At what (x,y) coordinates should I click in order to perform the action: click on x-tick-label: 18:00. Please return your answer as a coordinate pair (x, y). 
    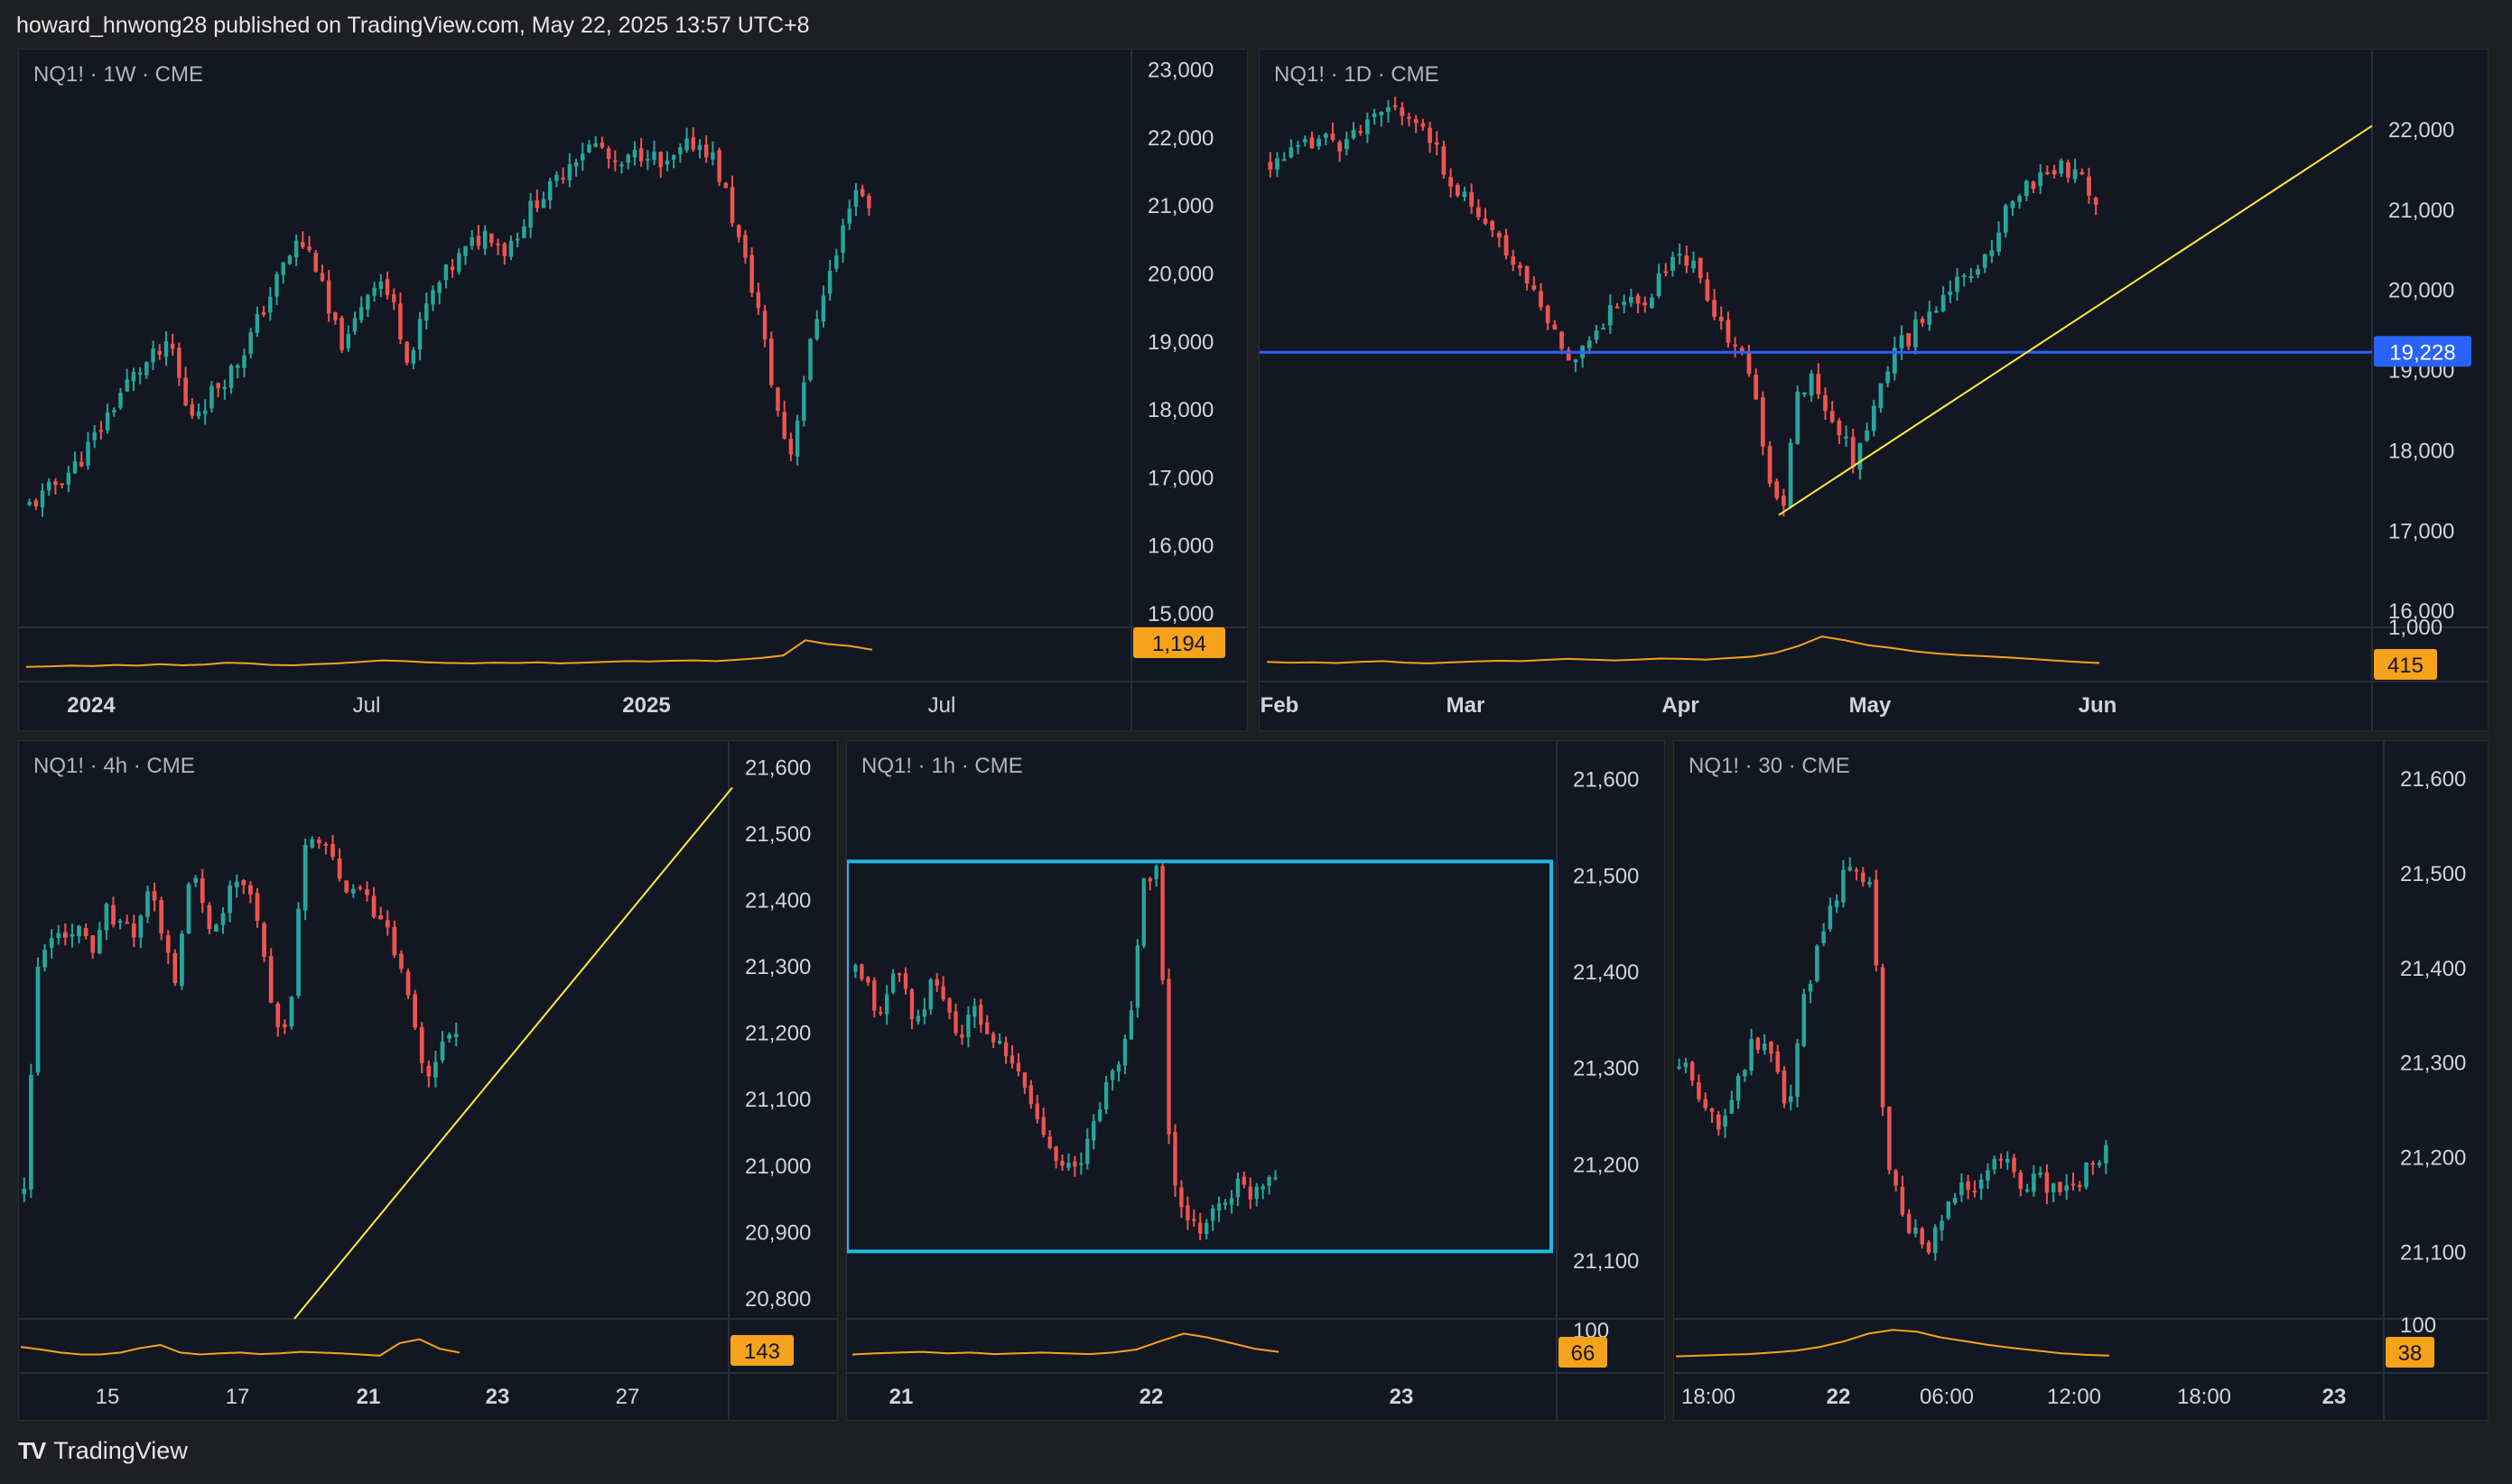
    Looking at the image, I should click on (1708, 1397).